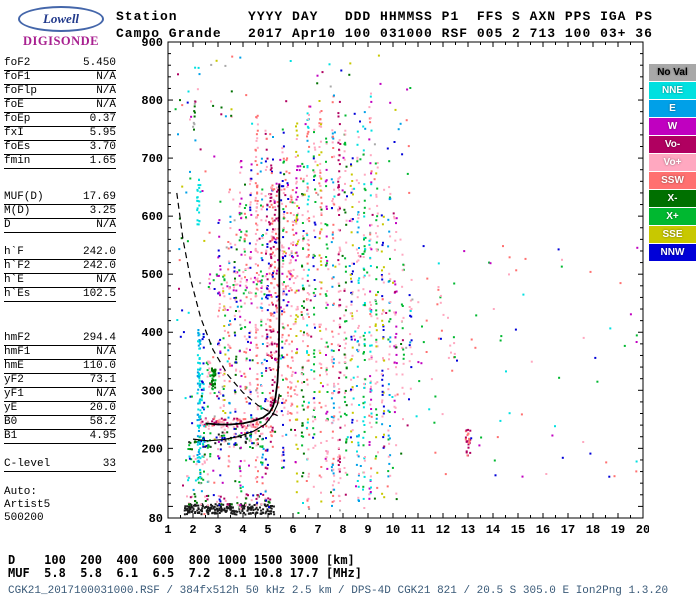  What do you see at coordinates (672, 90) in the screenshot?
I see `legend-item-nne: NNE` at bounding box center [672, 90].